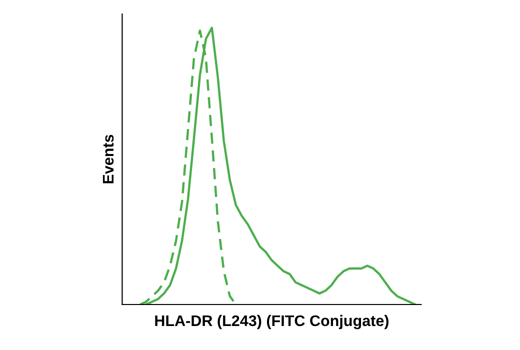  What do you see at coordinates (271, 322) in the screenshot?
I see `x-axis-title: HLA-DR (L243) (FITC Conjugate)` at bounding box center [271, 322].